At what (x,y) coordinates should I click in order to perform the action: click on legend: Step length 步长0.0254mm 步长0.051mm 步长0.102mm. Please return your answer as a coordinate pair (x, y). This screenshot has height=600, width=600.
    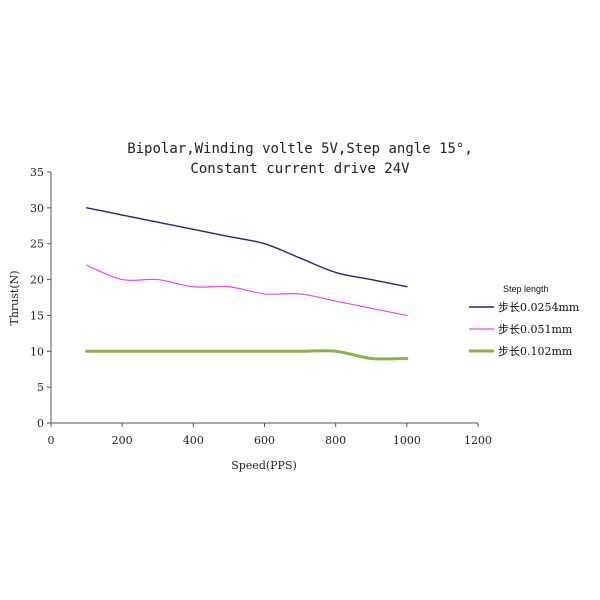
    Looking at the image, I should click on (524, 321).